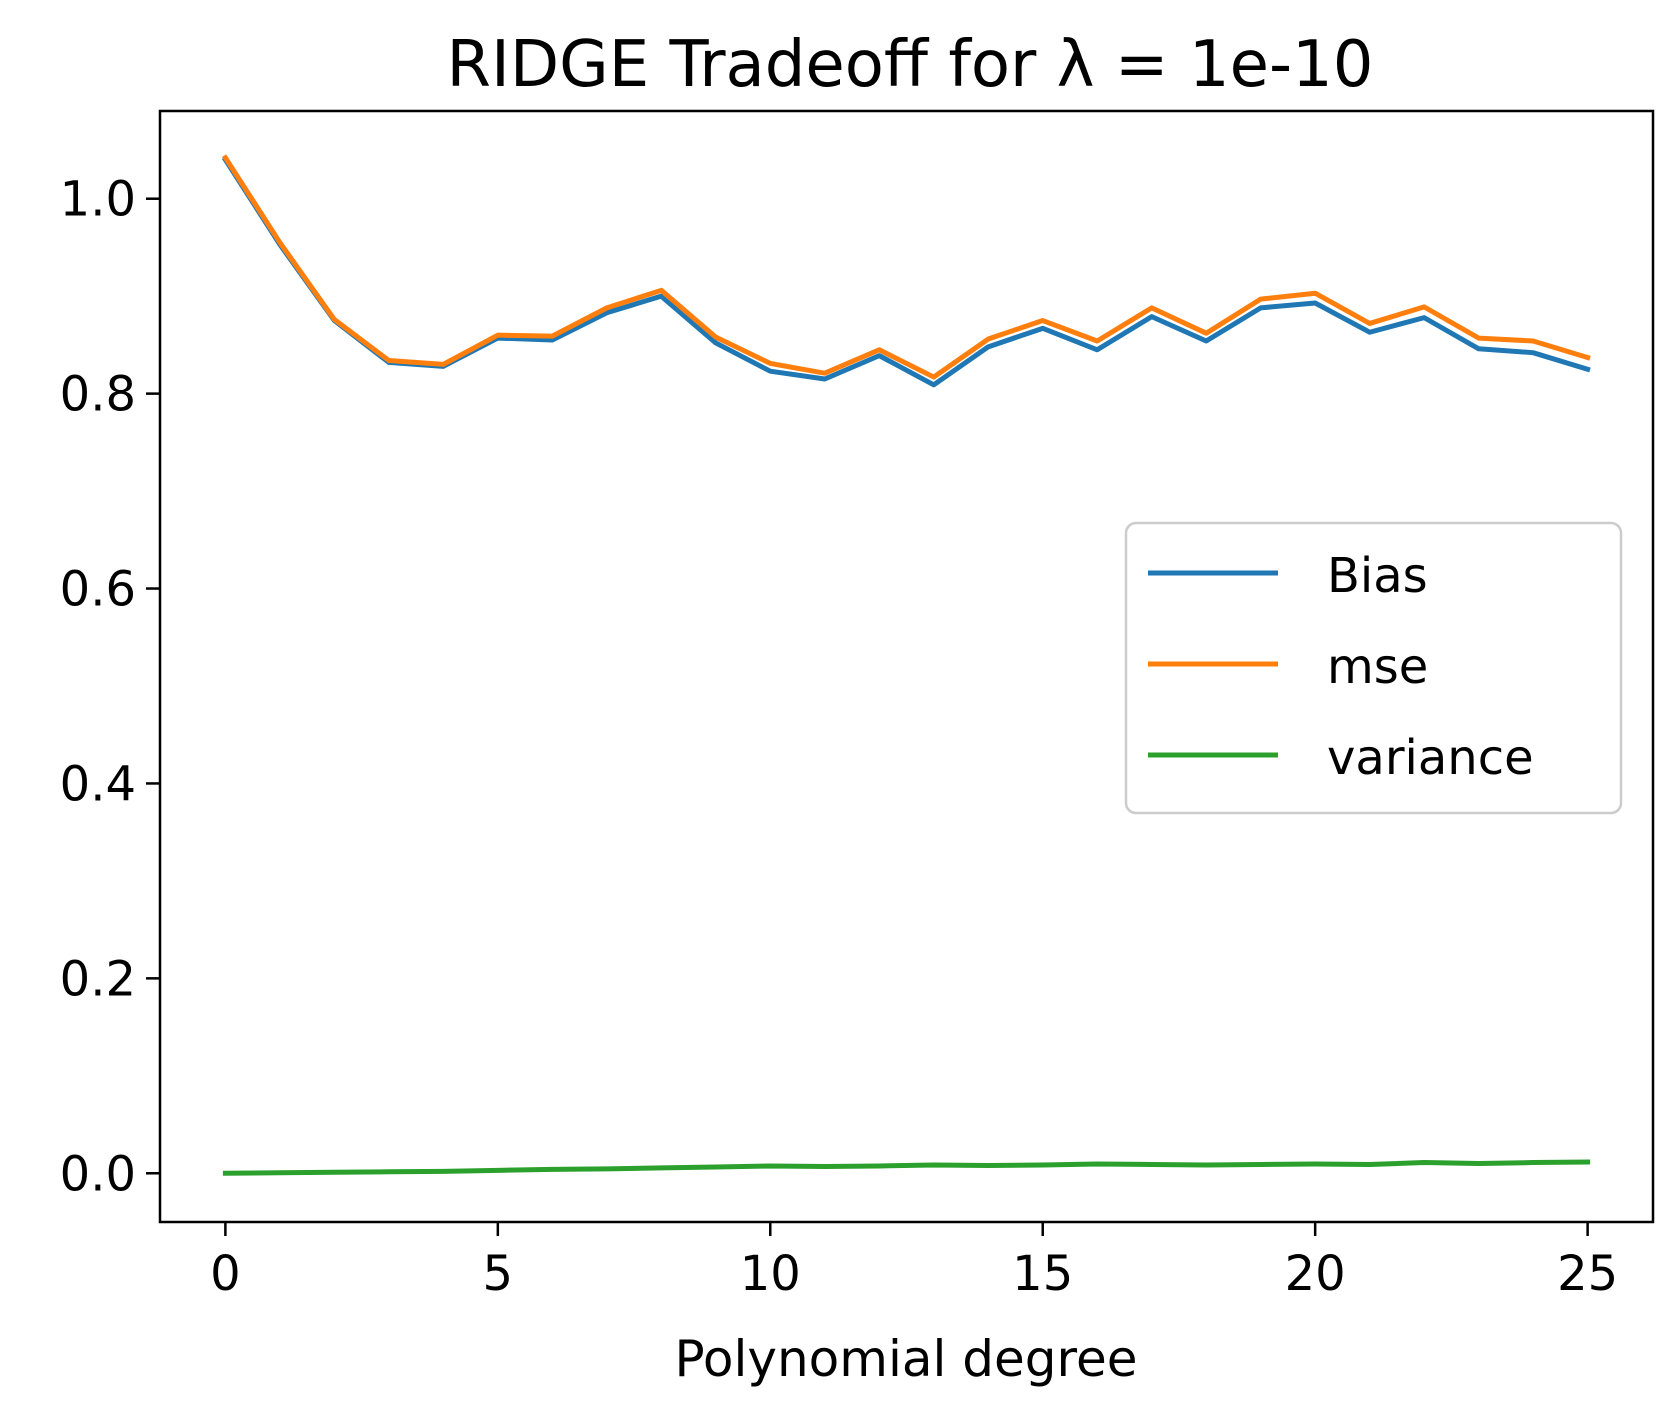  I want to click on series-line-mse, so click(906, 267).